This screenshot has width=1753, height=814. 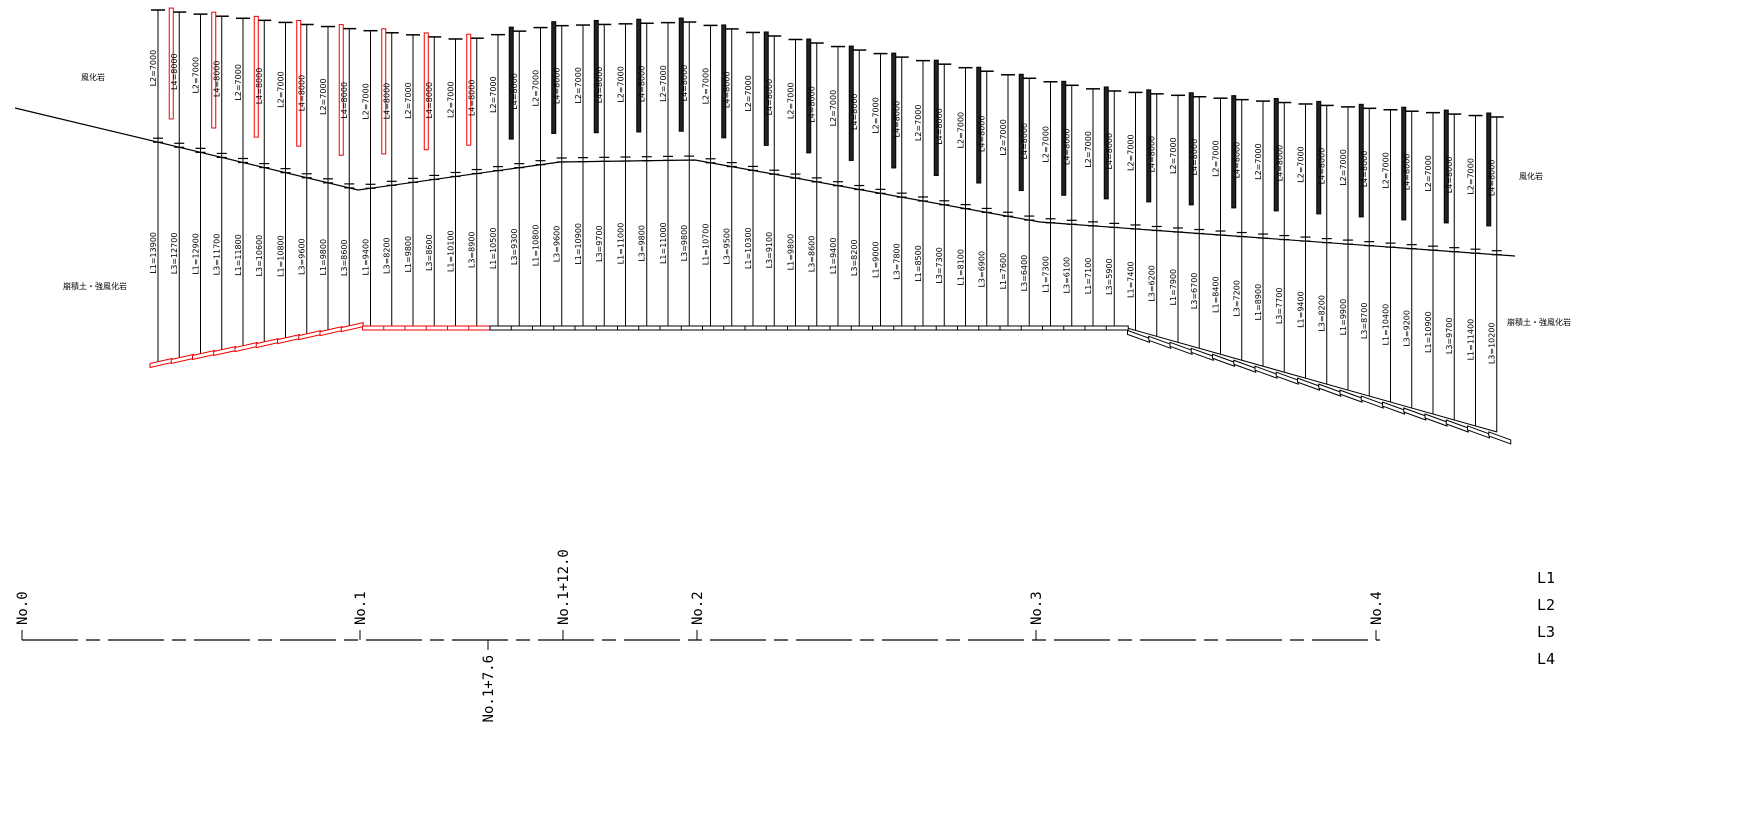 What do you see at coordinates (769, 250) in the screenshot?
I see `anchor-label: L3=9100` at bounding box center [769, 250].